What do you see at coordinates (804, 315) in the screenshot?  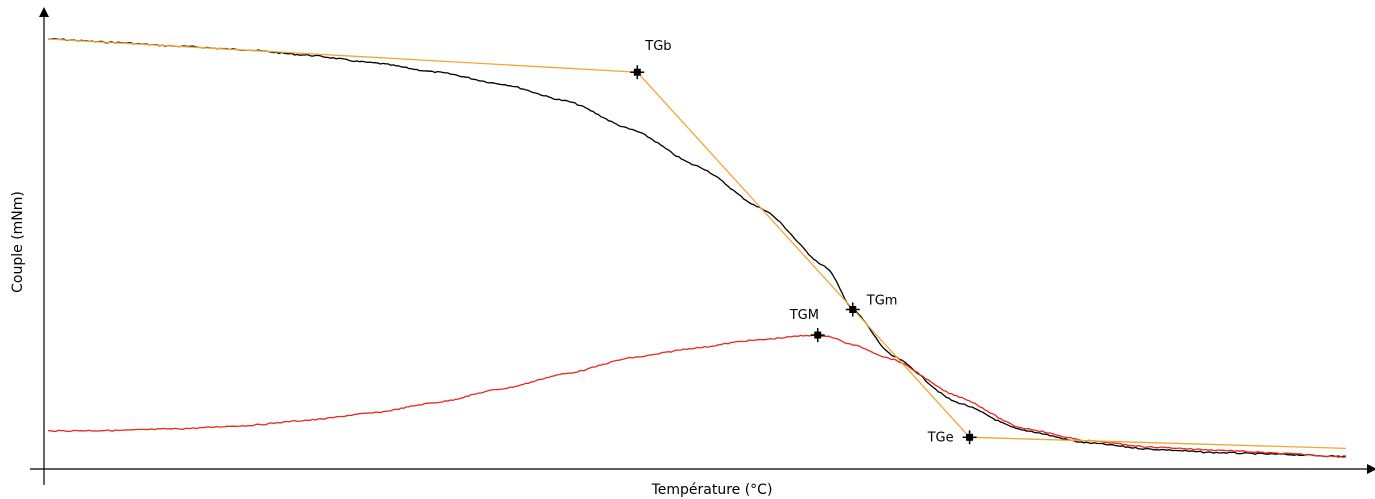 I see `marker-label: TGM` at bounding box center [804, 315].